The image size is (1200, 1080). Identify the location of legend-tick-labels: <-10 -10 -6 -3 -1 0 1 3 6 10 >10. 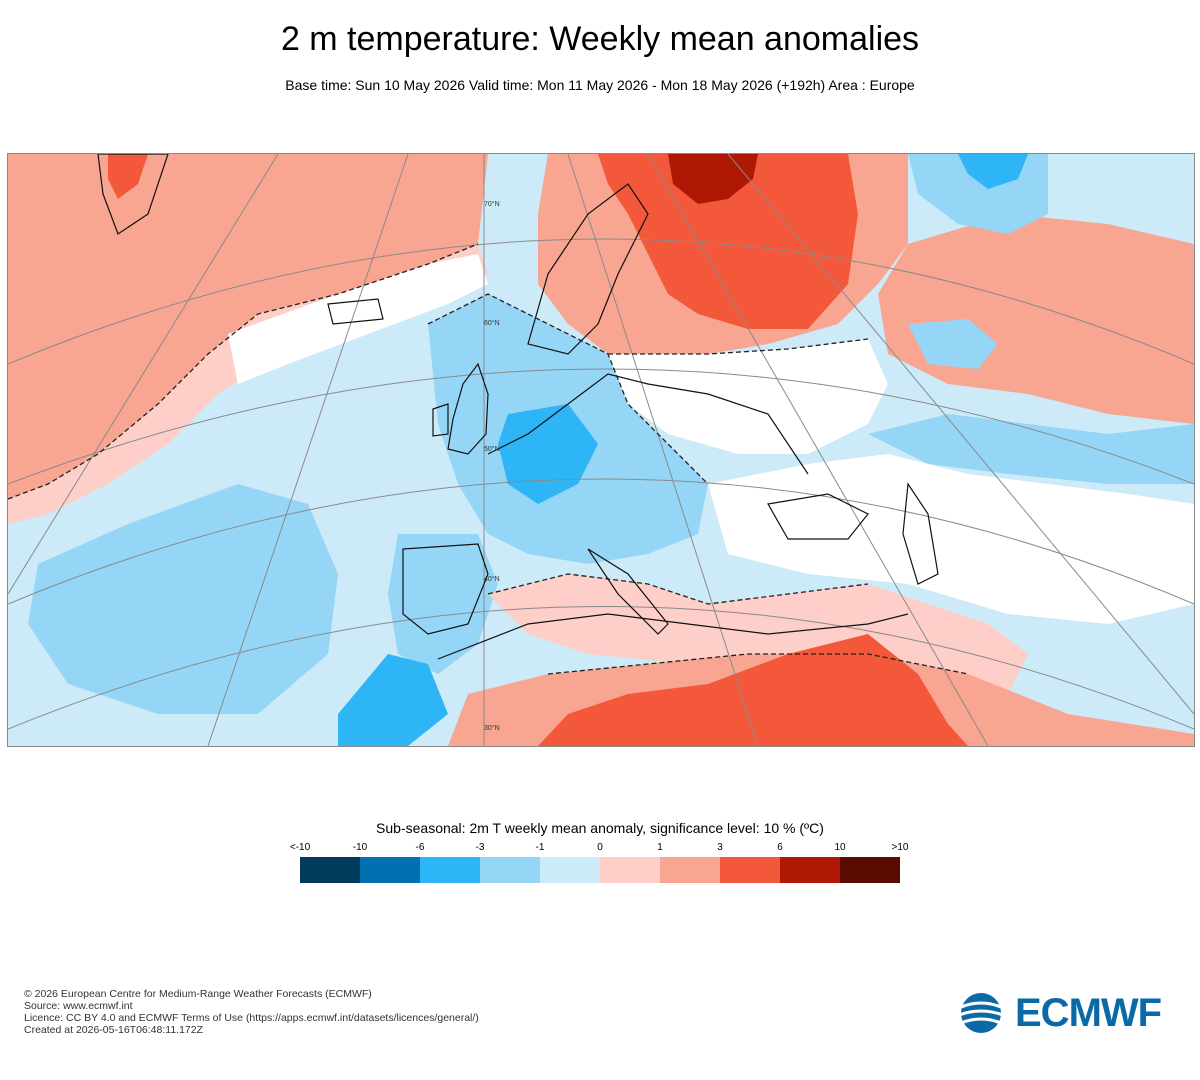
(599, 848).